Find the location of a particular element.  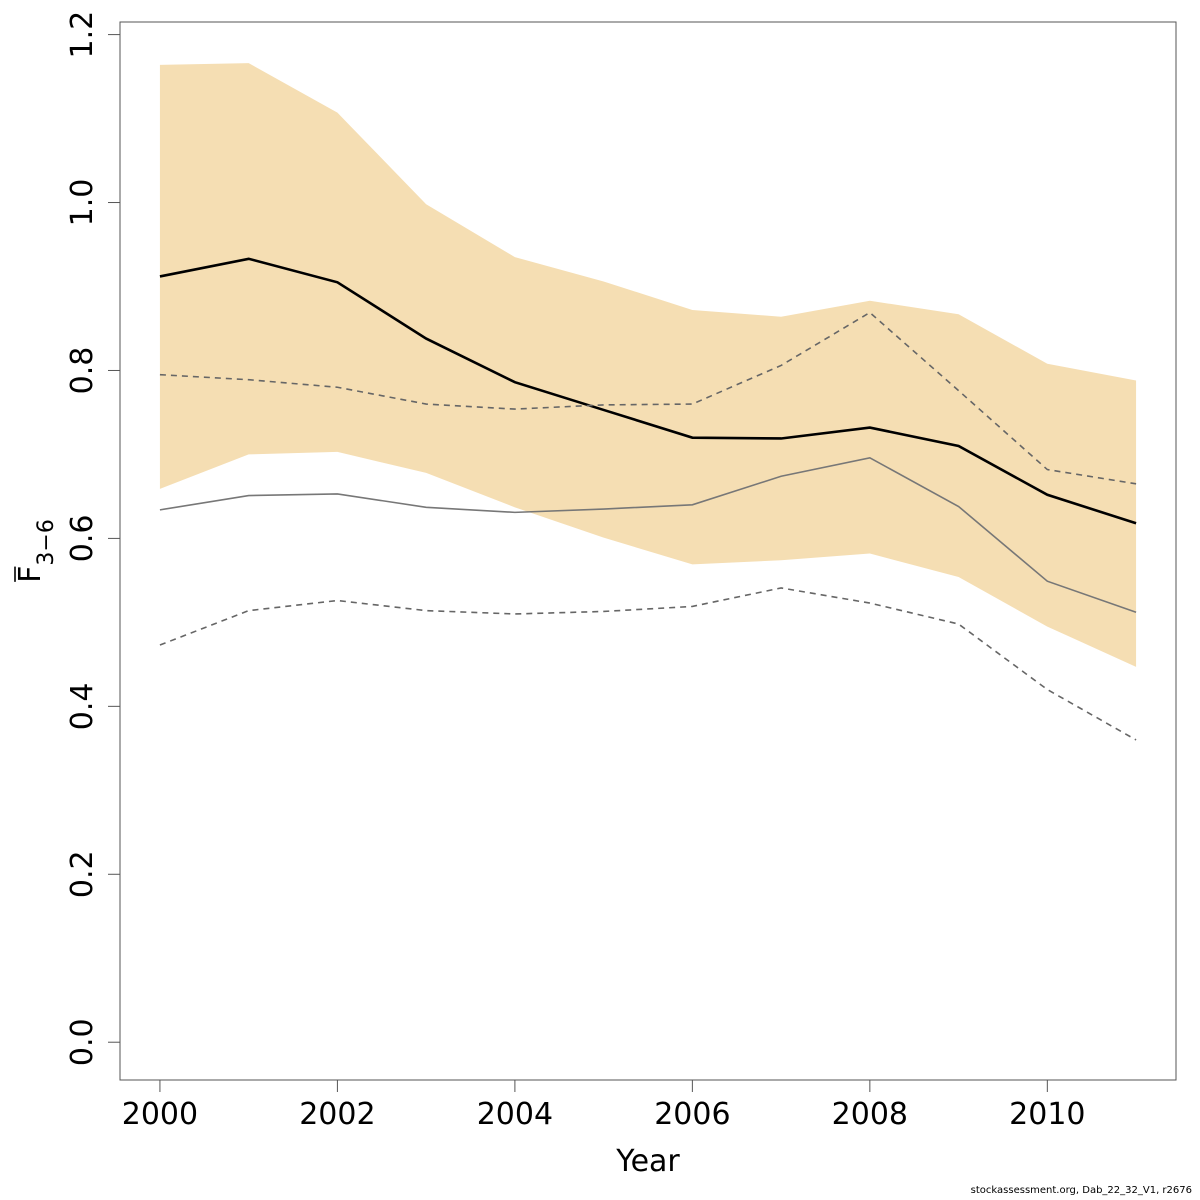

upper-dashed-line is located at coordinates (648, 398).